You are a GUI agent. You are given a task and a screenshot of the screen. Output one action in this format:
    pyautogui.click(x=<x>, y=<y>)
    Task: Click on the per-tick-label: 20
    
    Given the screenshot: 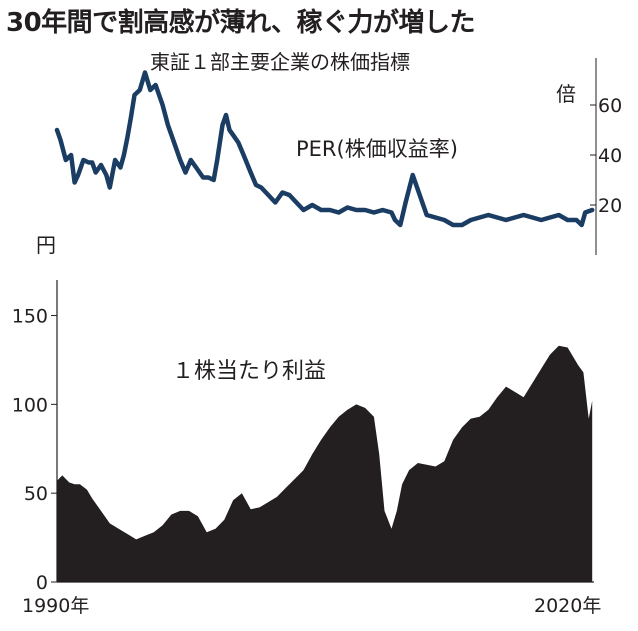 What is the action you would take?
    pyautogui.click(x=610, y=206)
    